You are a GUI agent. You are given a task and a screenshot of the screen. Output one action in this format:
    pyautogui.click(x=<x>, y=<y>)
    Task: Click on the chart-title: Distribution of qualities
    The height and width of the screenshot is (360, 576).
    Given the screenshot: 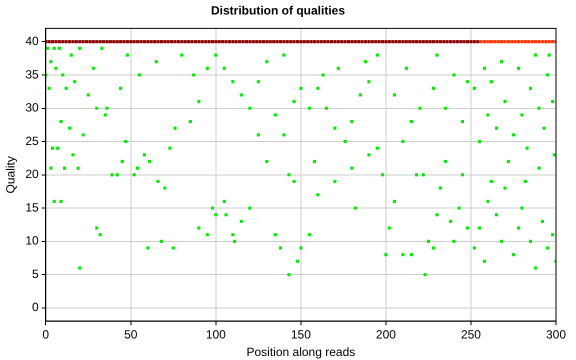 What is the action you would take?
    pyautogui.click(x=278, y=11)
    